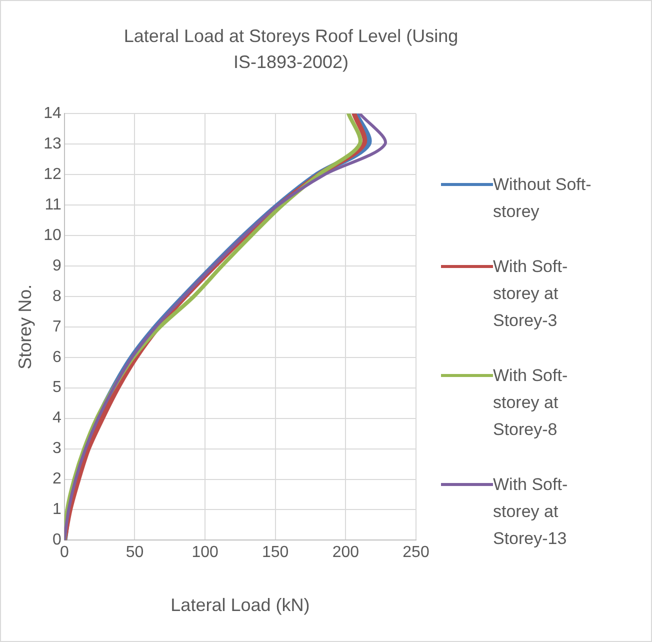 The width and height of the screenshot is (652, 642). What do you see at coordinates (53, 174) in the screenshot?
I see `y-tick-label: 12` at bounding box center [53, 174].